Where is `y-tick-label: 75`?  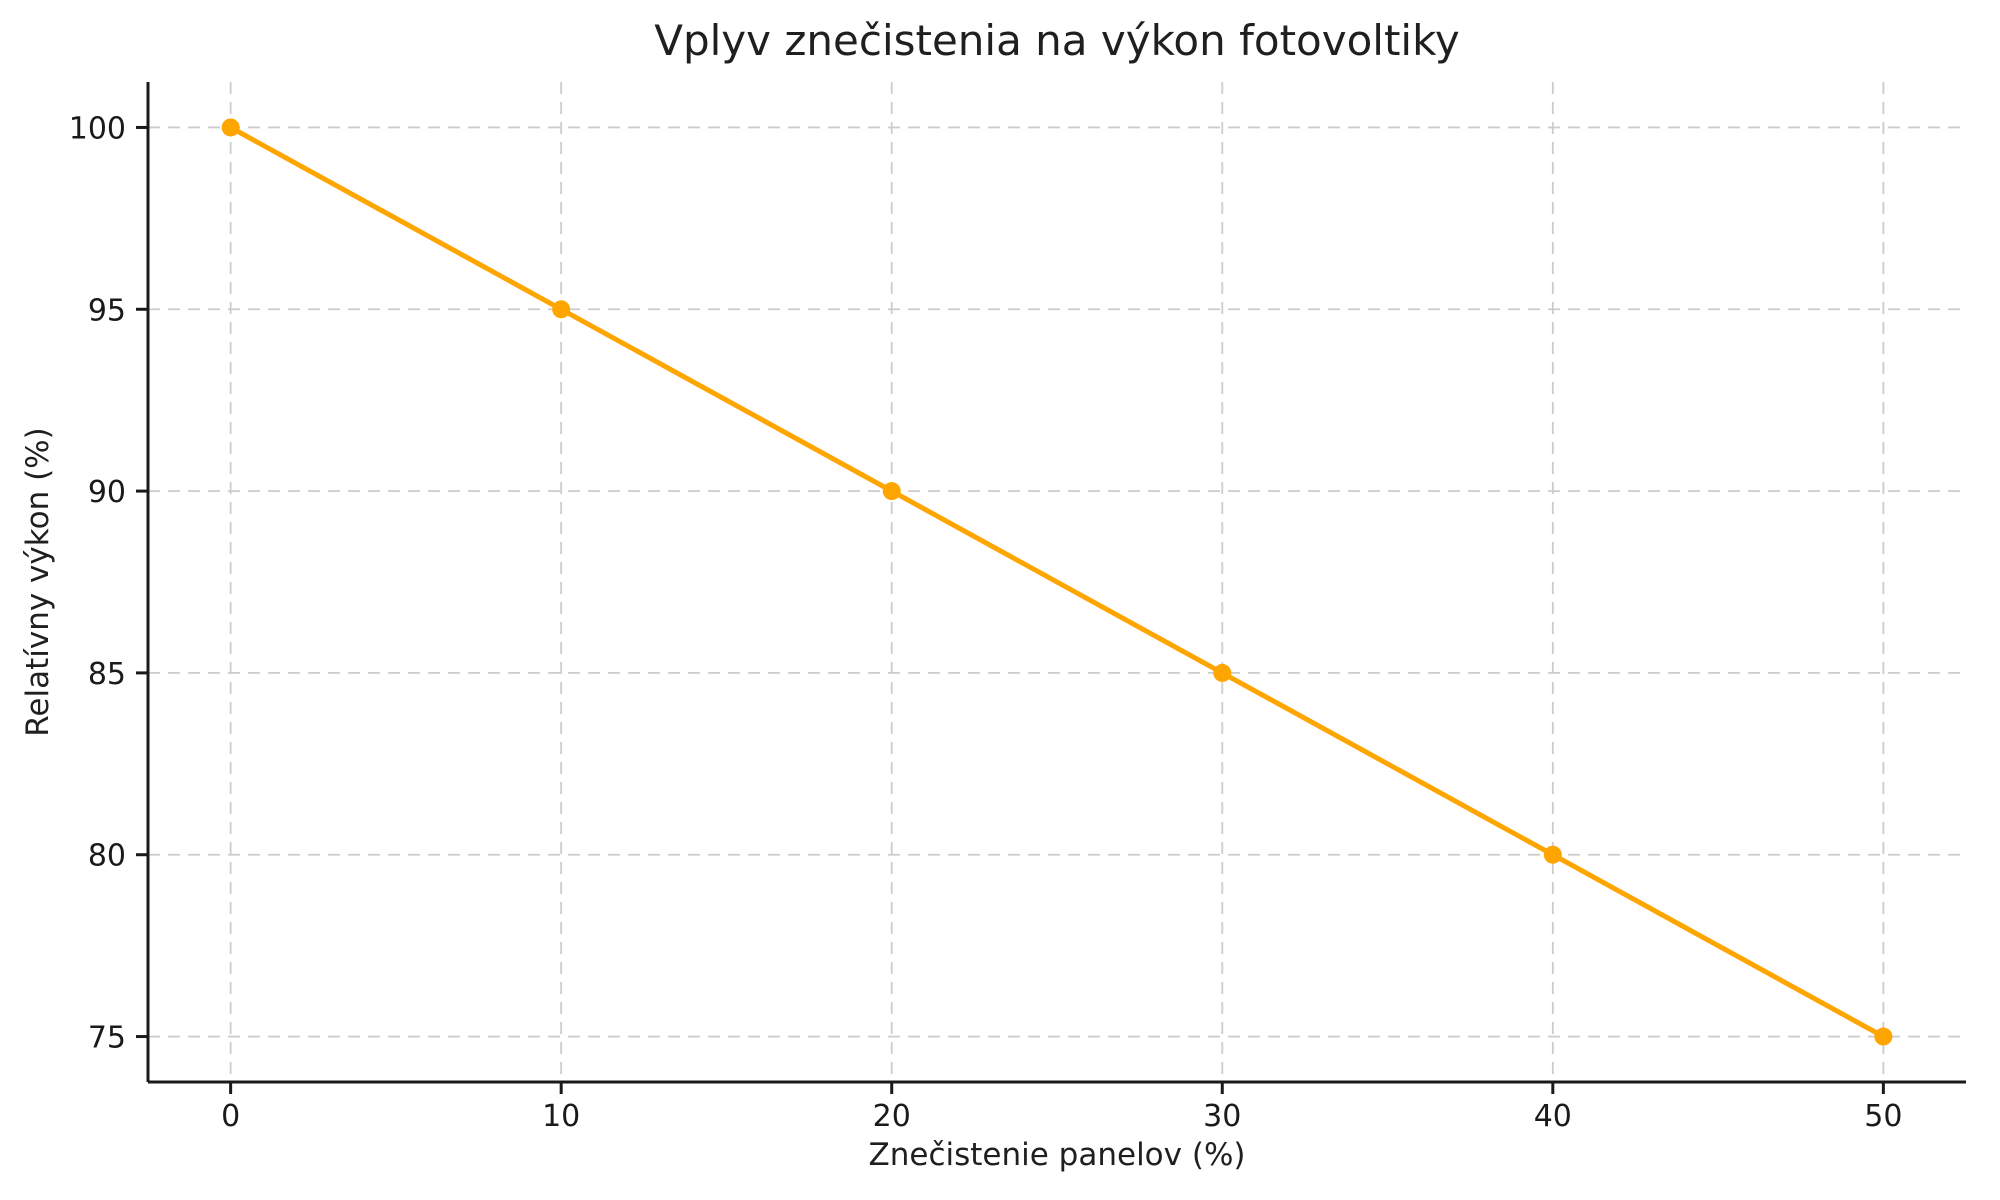 y-tick-label: 75 is located at coordinates (107, 1038).